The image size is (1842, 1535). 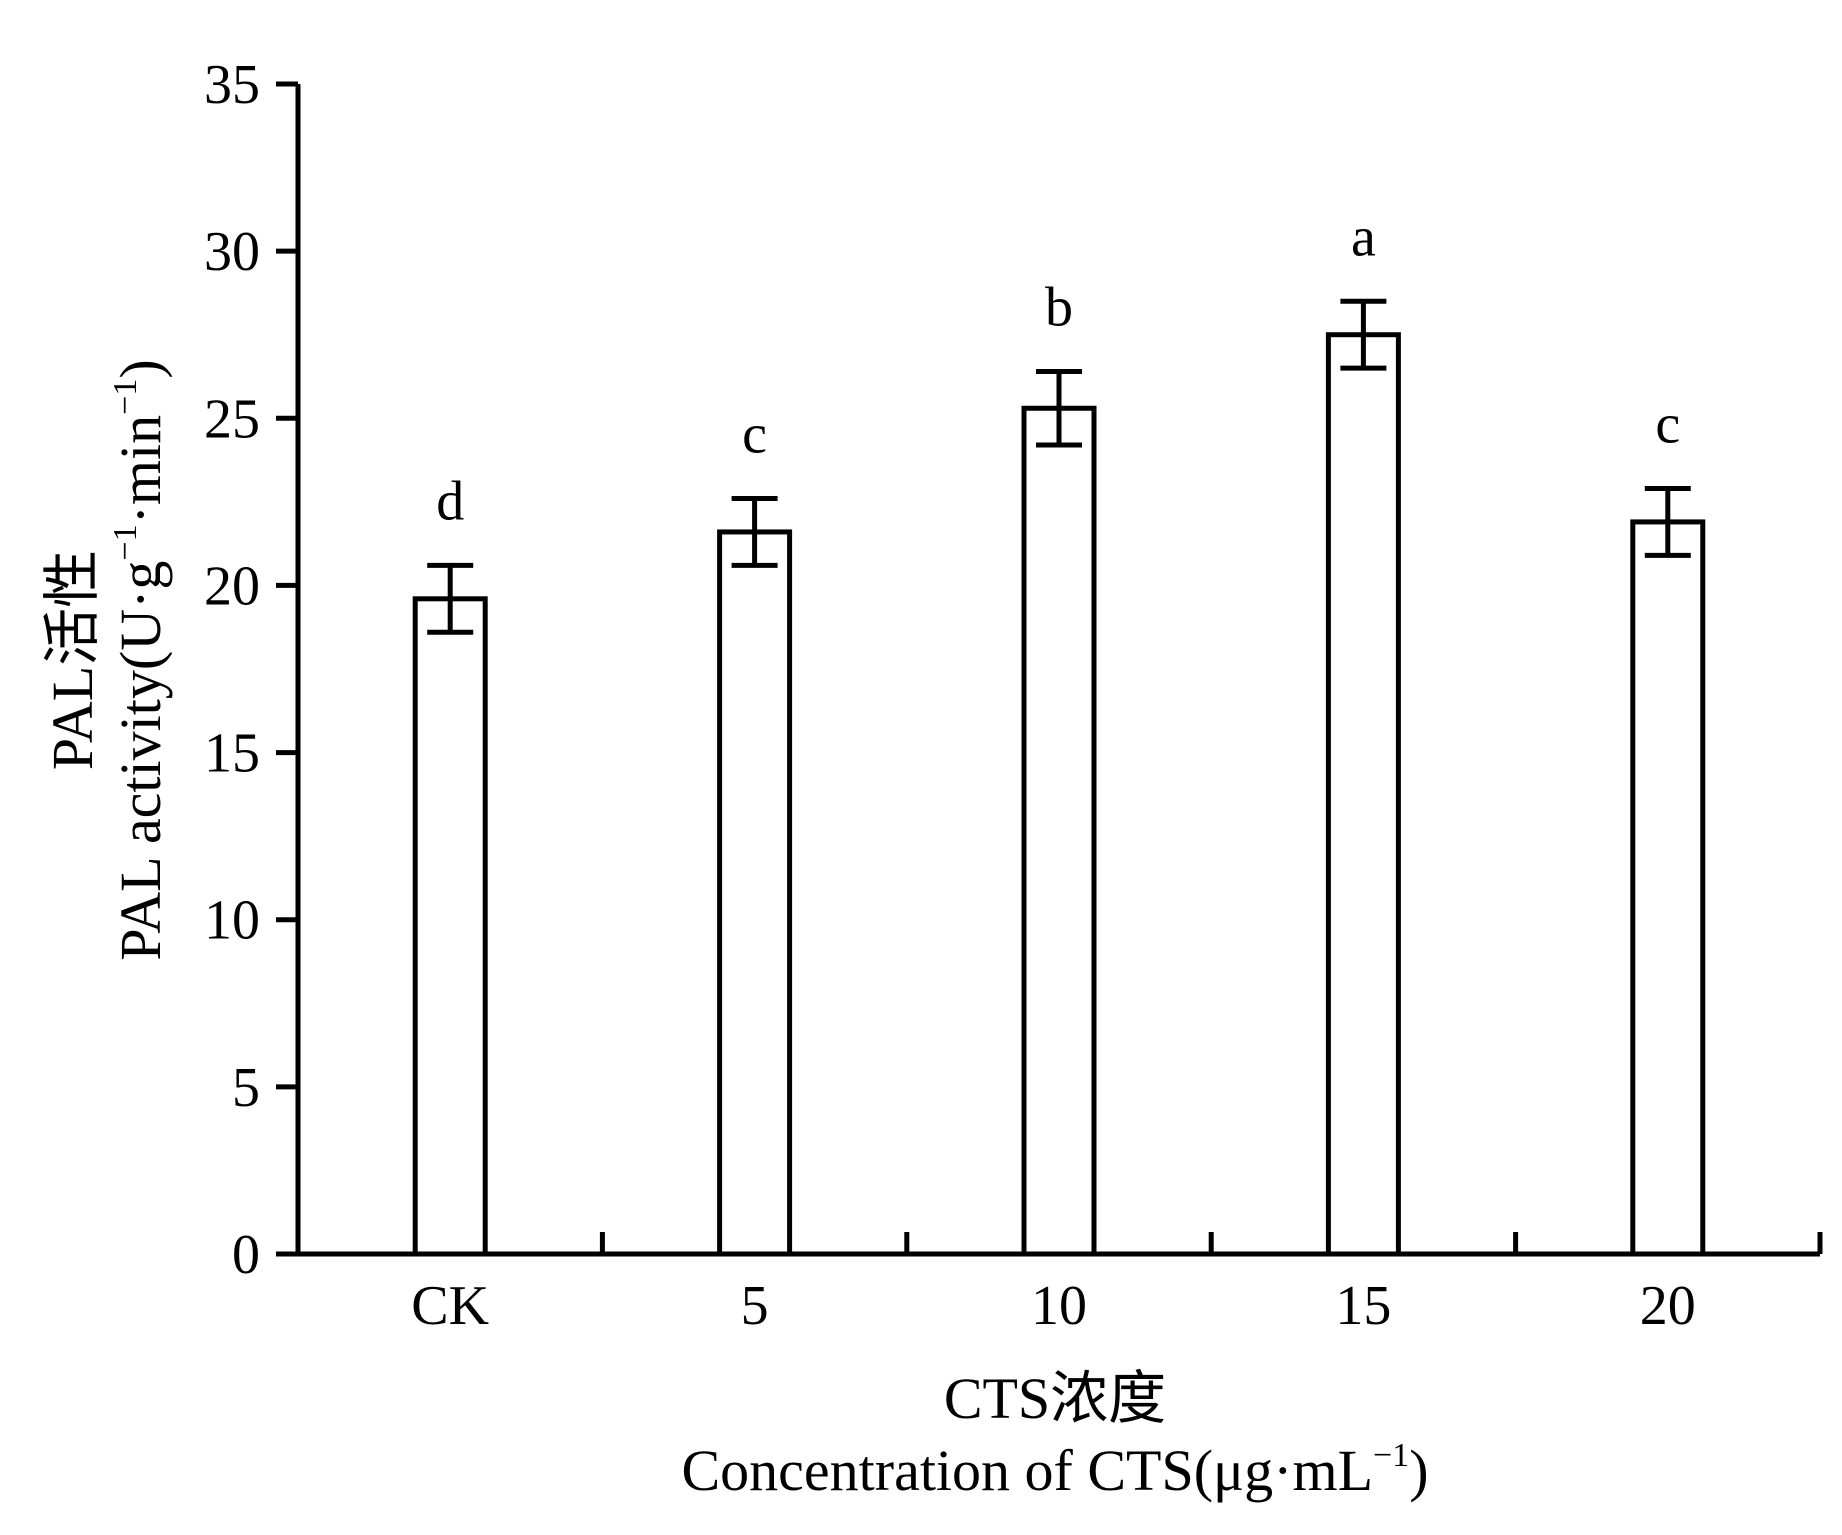 I want to click on x-tick-labels-group: CK 5 10 15 20, so click(x=1053, y=1306).